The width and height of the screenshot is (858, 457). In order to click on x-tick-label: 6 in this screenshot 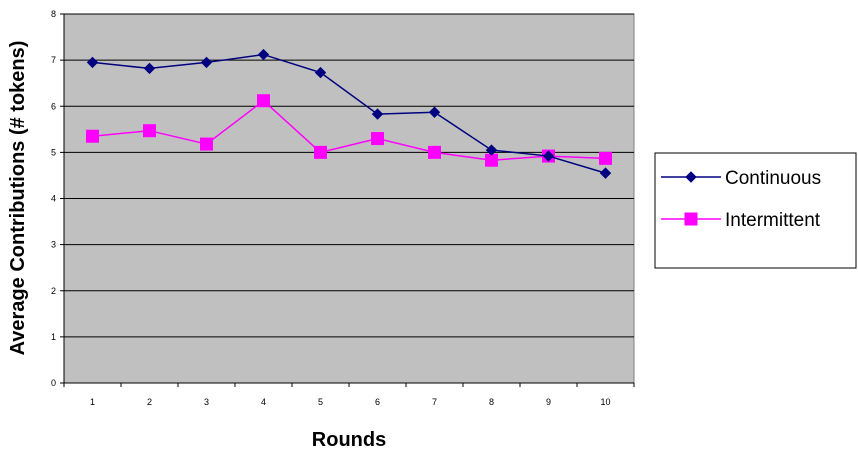, I will do `click(377, 402)`.